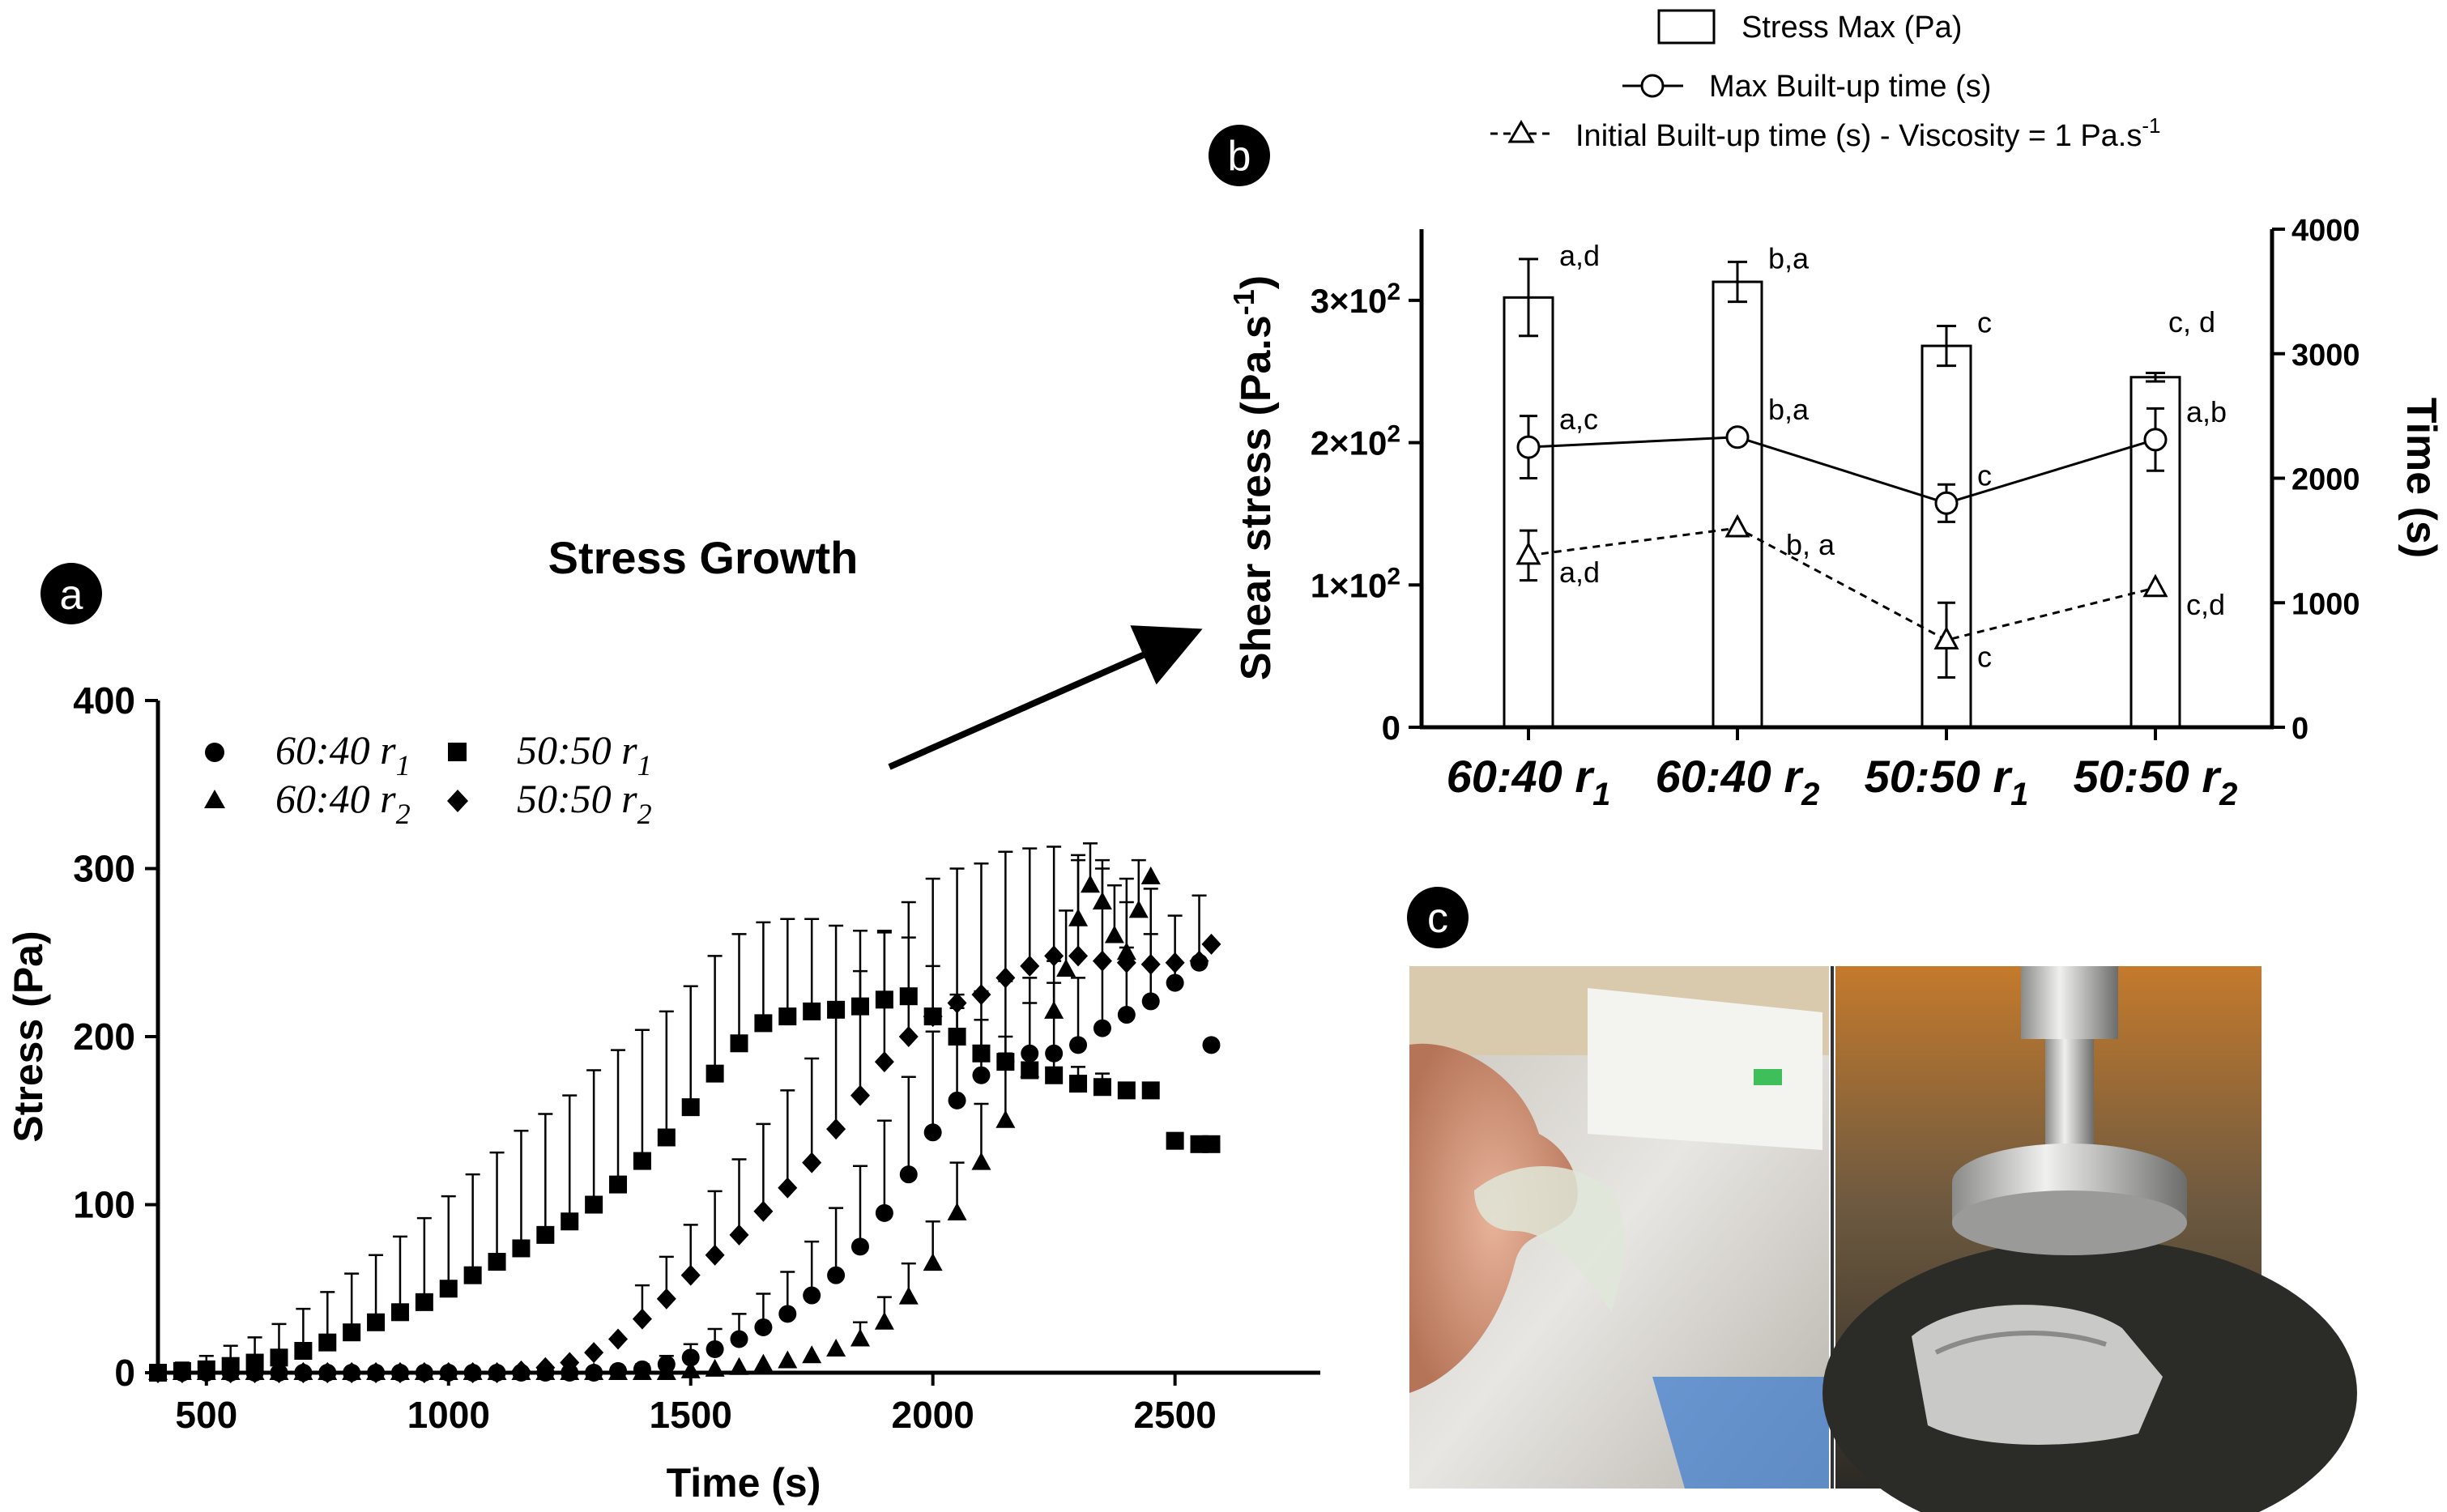 The height and width of the screenshot is (1512, 2447). Describe the element at coordinates (1789, 258) in the screenshot. I see `bar-letter: b,a` at that location.